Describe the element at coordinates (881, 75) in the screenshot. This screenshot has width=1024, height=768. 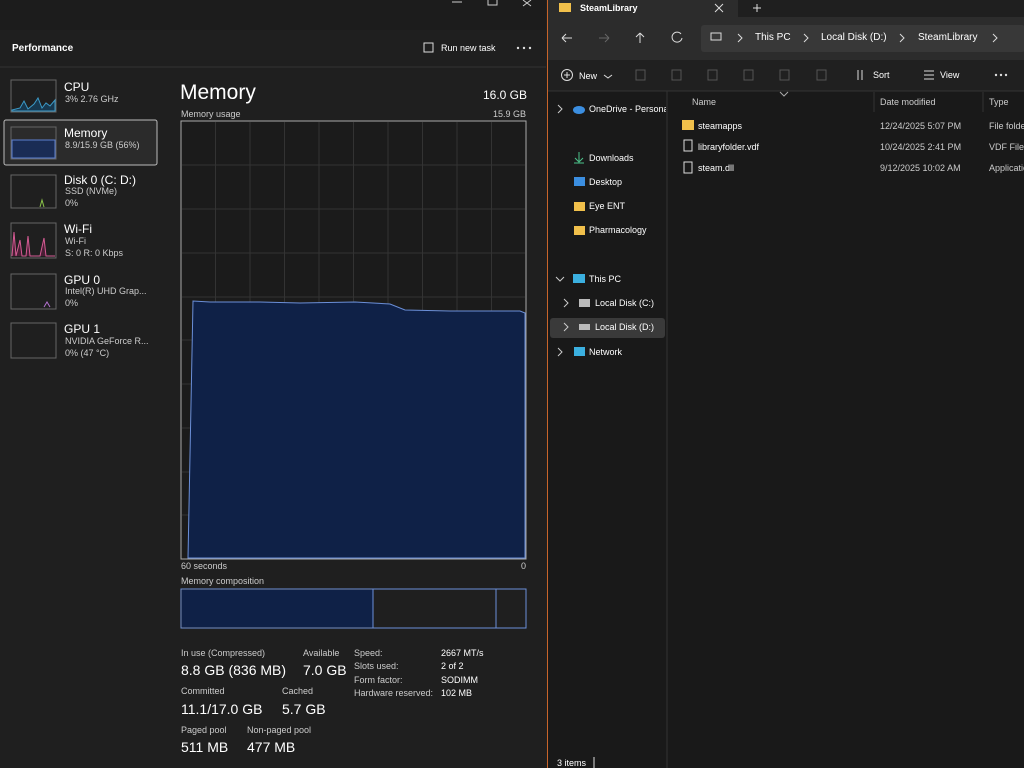
I see `sort-button: Sort` at that location.